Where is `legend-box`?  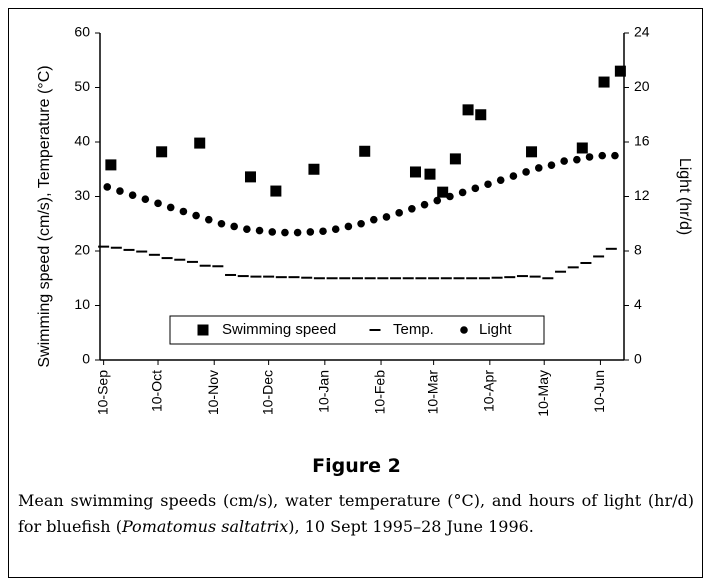 legend-box is located at coordinates (357, 330).